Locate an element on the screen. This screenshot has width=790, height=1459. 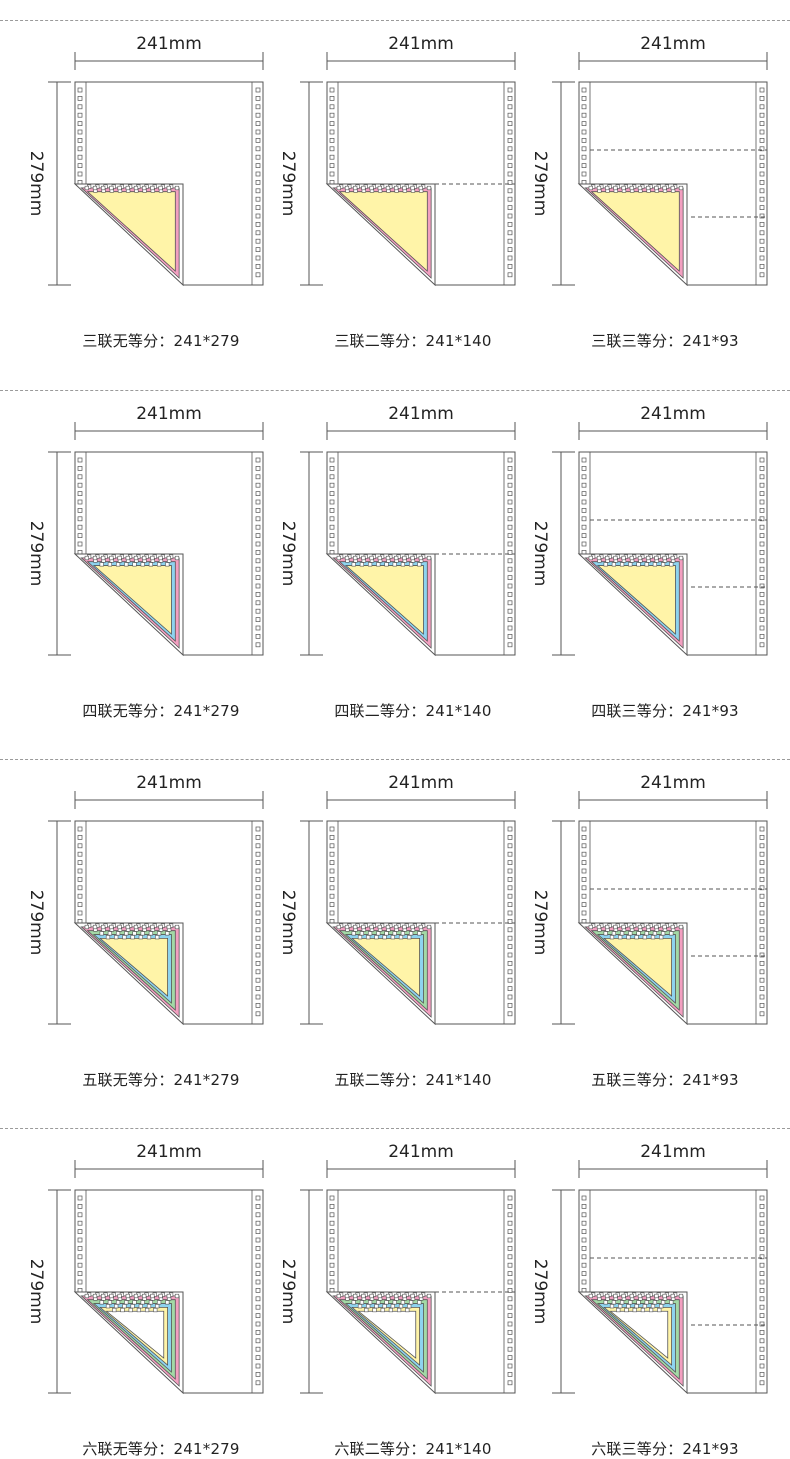
form-diagram: 241mm 279mm 五联三等分：241*93 is located at coordinates (660, 914).